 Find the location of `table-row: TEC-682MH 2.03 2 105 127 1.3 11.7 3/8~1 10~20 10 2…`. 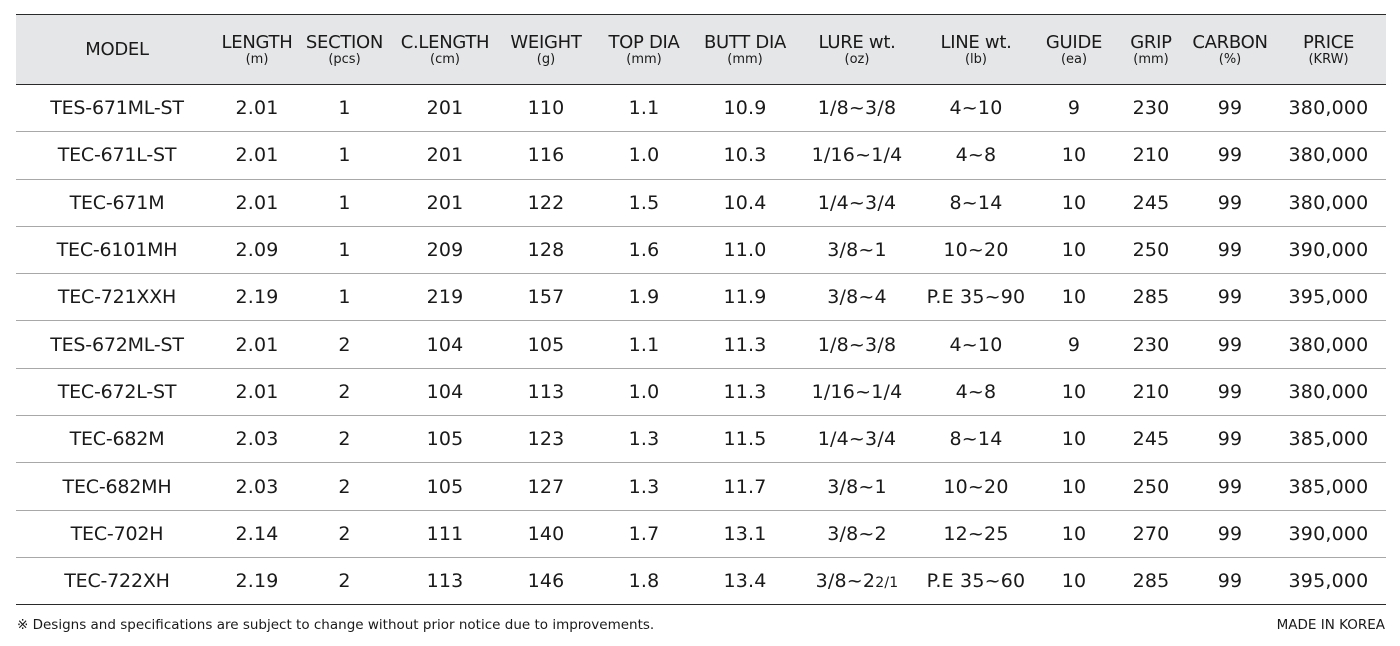

table-row: TEC-682MH 2.03 2 105 127 1.3 11.7 3/8~1 10~20 10 2… is located at coordinates (701, 486).